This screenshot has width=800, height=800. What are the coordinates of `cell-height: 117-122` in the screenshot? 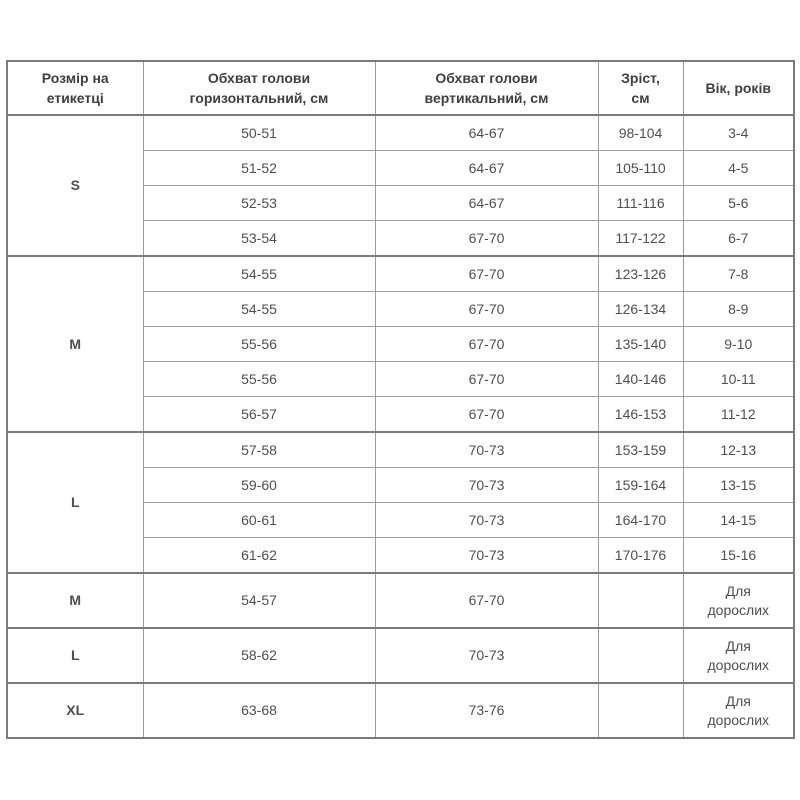 It's located at (640, 238).